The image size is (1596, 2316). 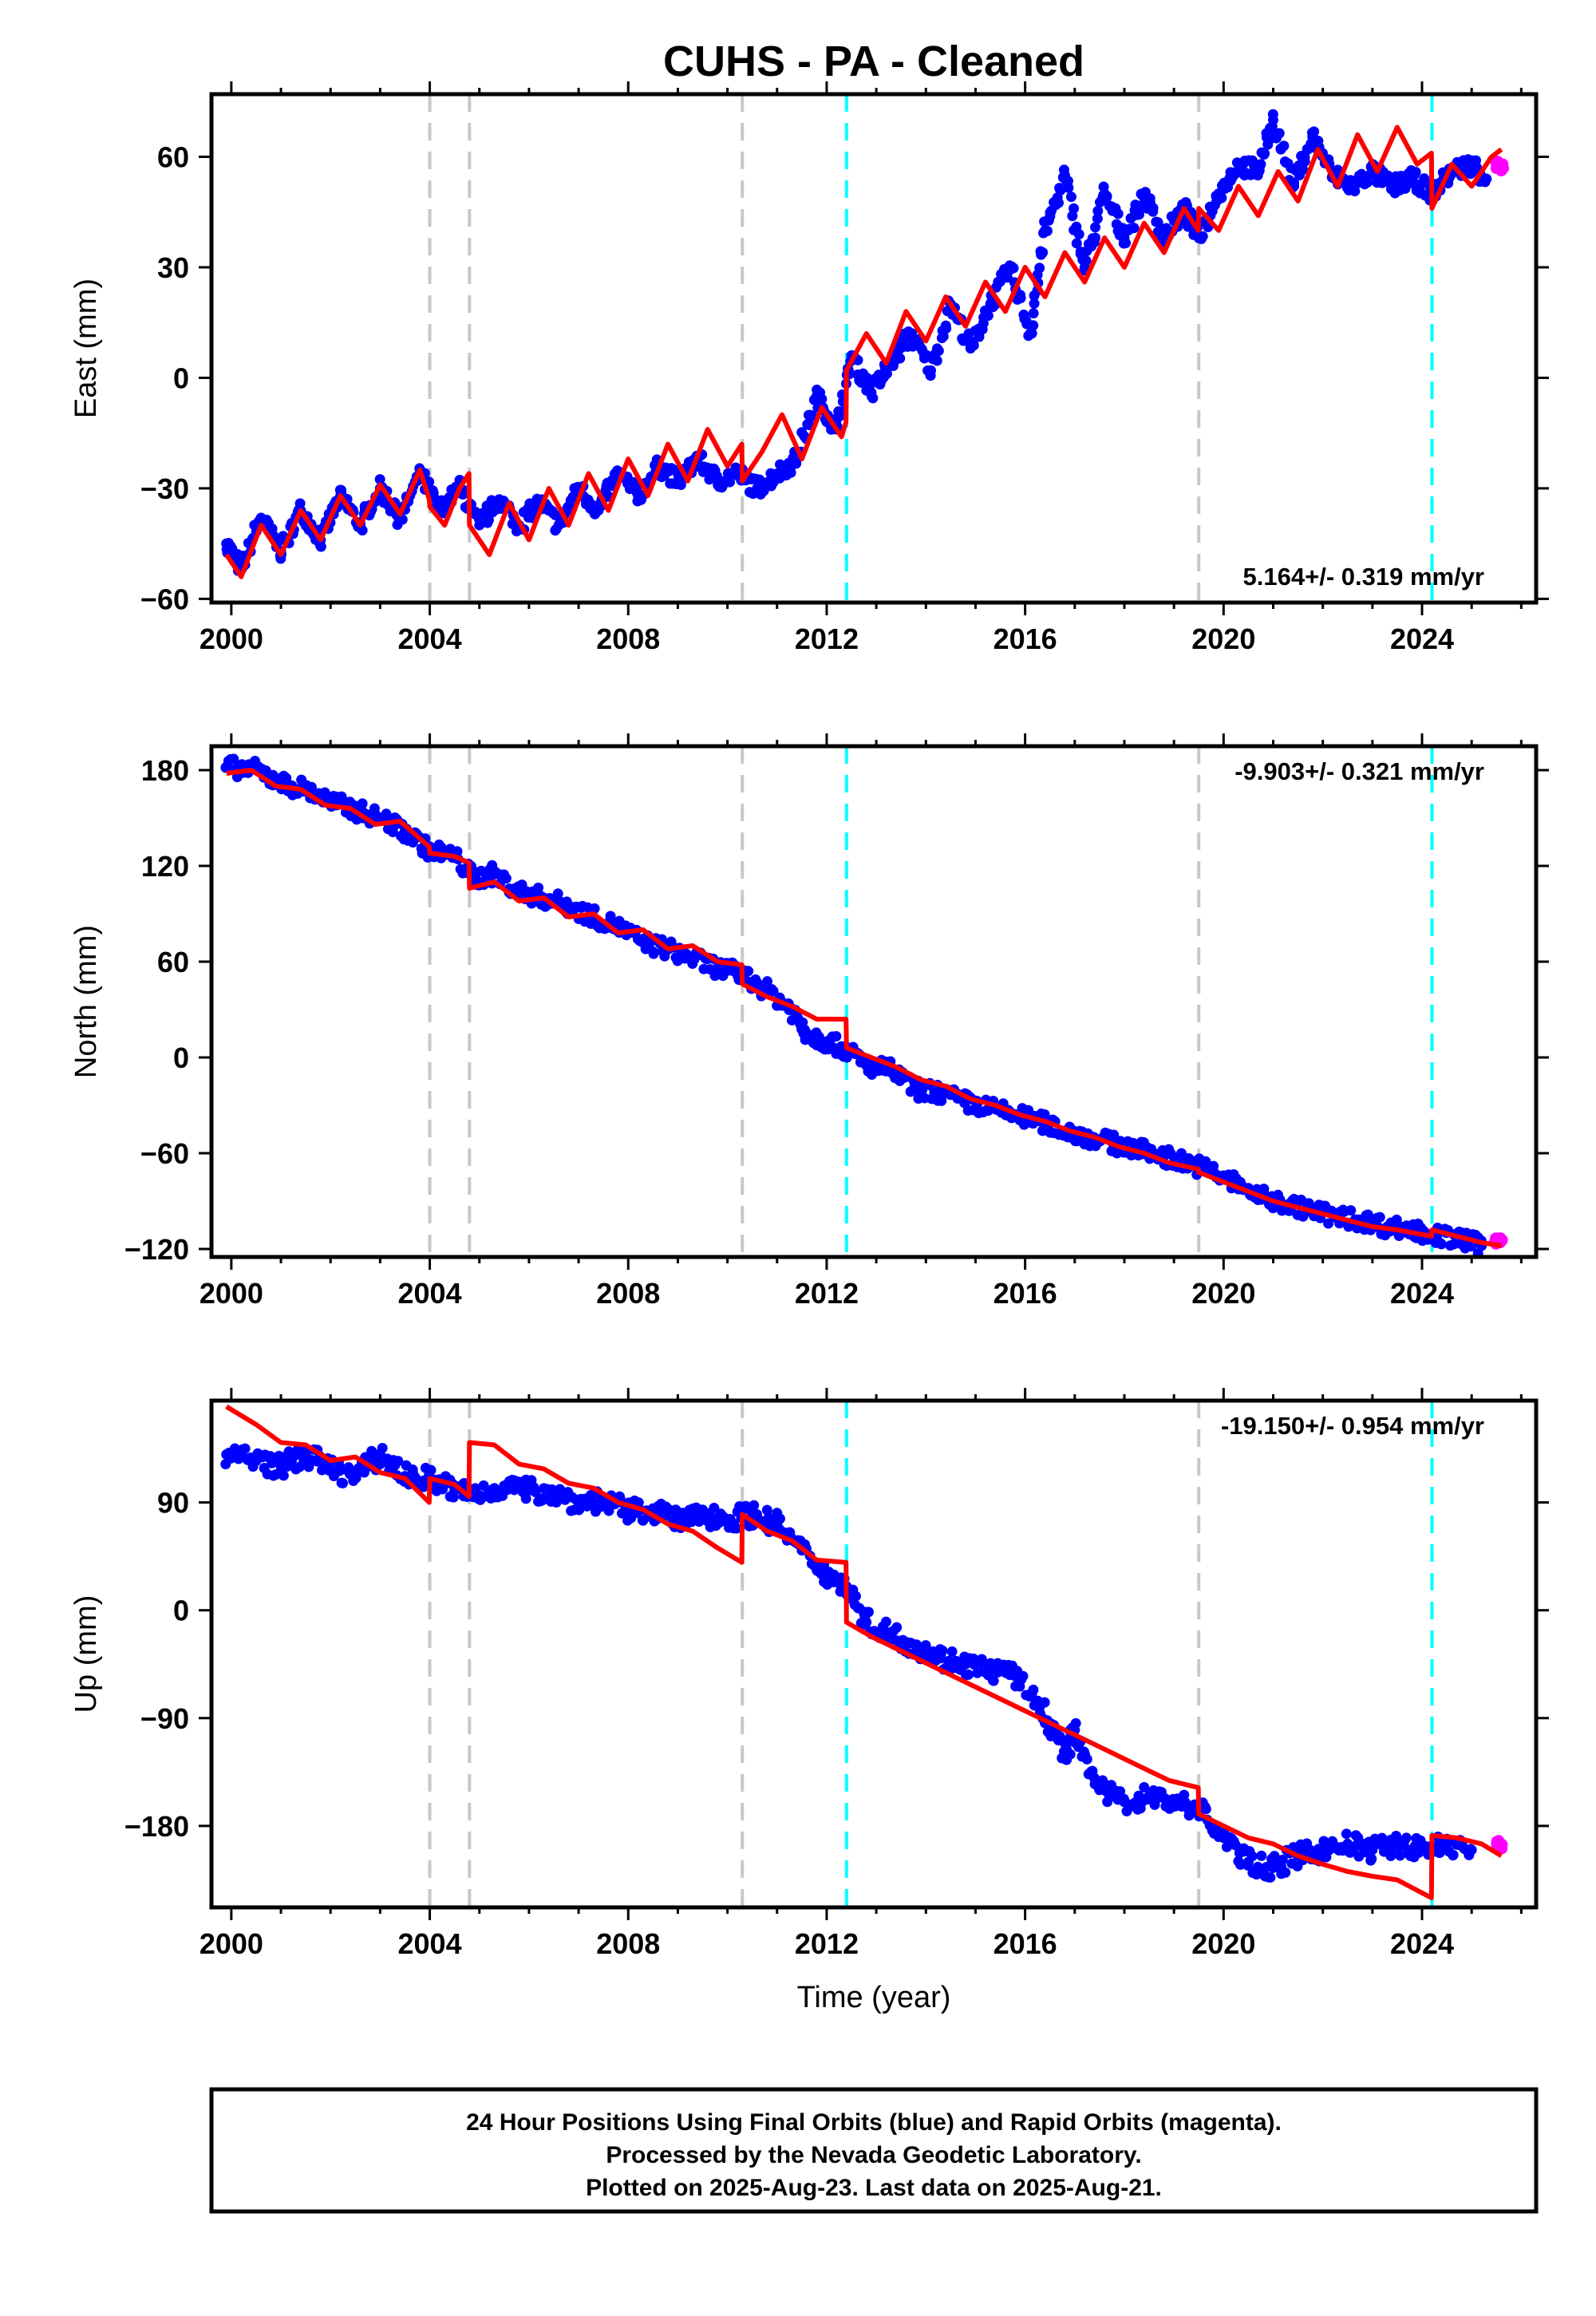 What do you see at coordinates (173, 156) in the screenshot?
I see `y-tick-label-east-60: 60` at bounding box center [173, 156].